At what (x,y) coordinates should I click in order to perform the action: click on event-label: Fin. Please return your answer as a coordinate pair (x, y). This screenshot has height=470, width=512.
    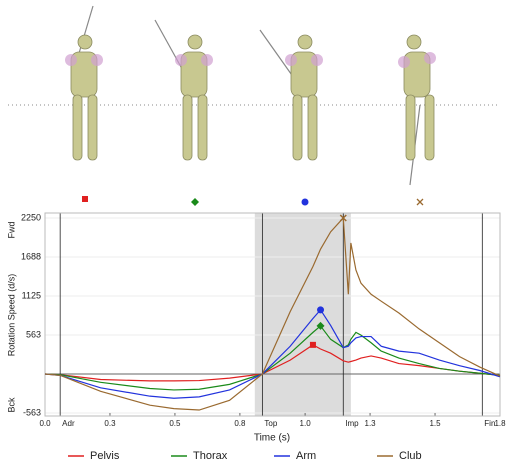
    Looking at the image, I should click on (489, 423).